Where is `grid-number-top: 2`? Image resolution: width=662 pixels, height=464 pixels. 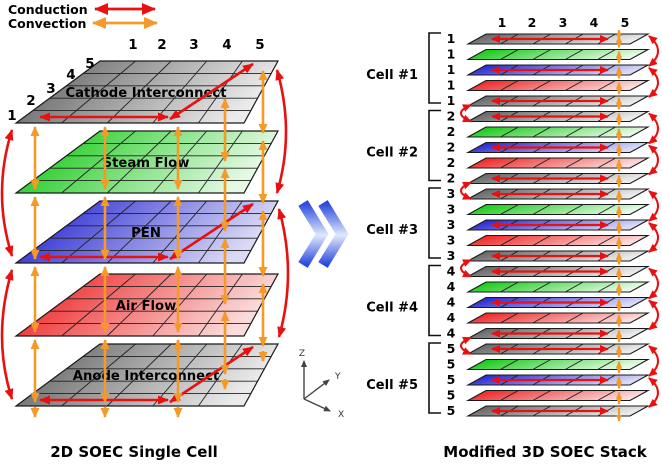
grid-number-top: 2 is located at coordinates (161, 45).